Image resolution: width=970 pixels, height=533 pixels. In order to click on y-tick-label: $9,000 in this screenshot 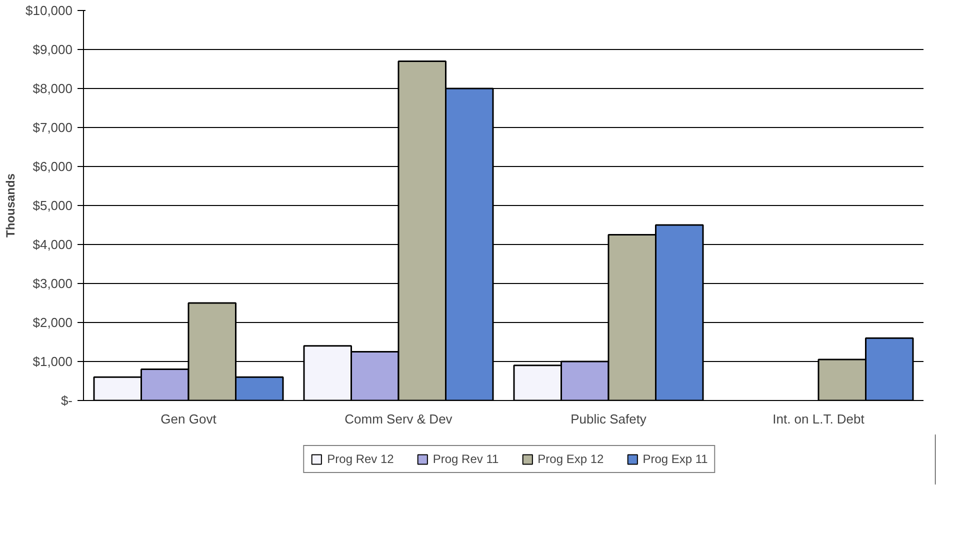, I will do `click(52, 49)`.